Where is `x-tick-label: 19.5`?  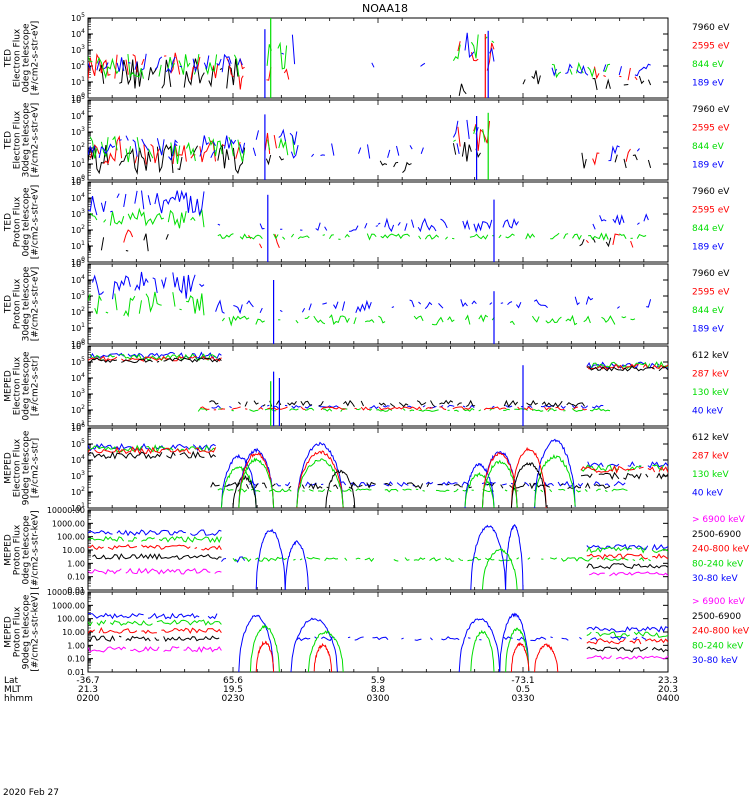 x-tick-label: 19.5 is located at coordinates (233, 690).